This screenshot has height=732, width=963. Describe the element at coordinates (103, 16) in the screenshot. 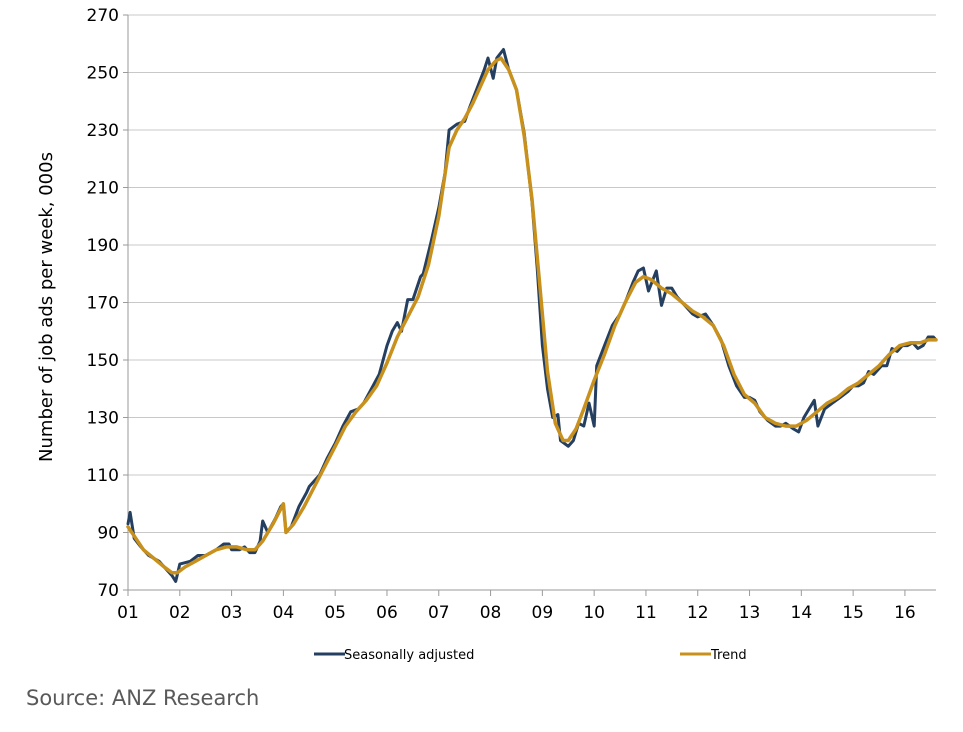

I see `y-tick-label: 270` at that location.